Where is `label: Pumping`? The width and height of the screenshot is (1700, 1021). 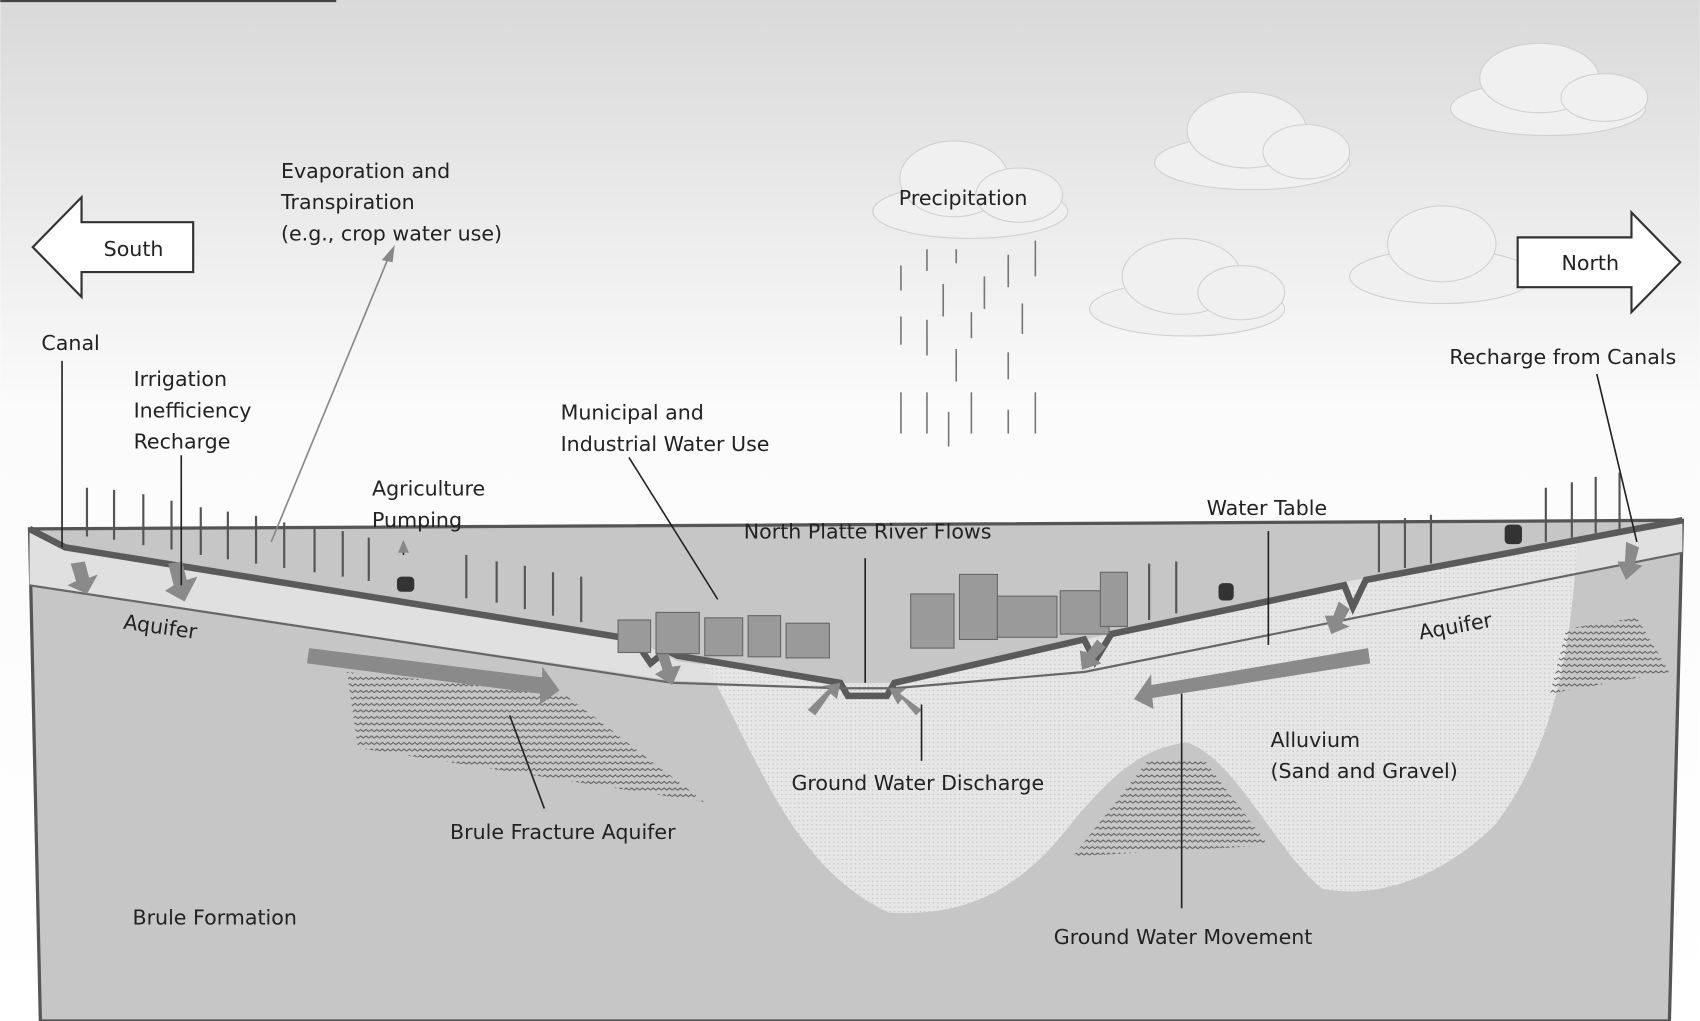 label: Pumping is located at coordinates (417, 520).